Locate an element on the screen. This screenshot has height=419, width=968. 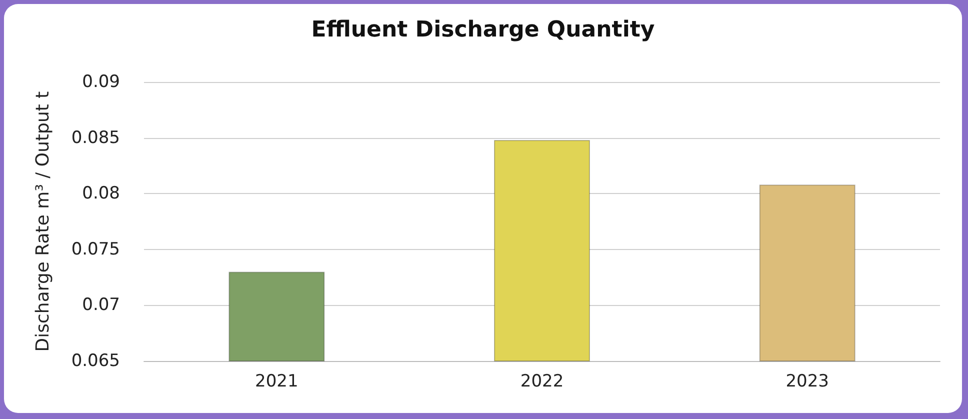
y-tick-label: 0.065 is located at coordinates (95, 361).